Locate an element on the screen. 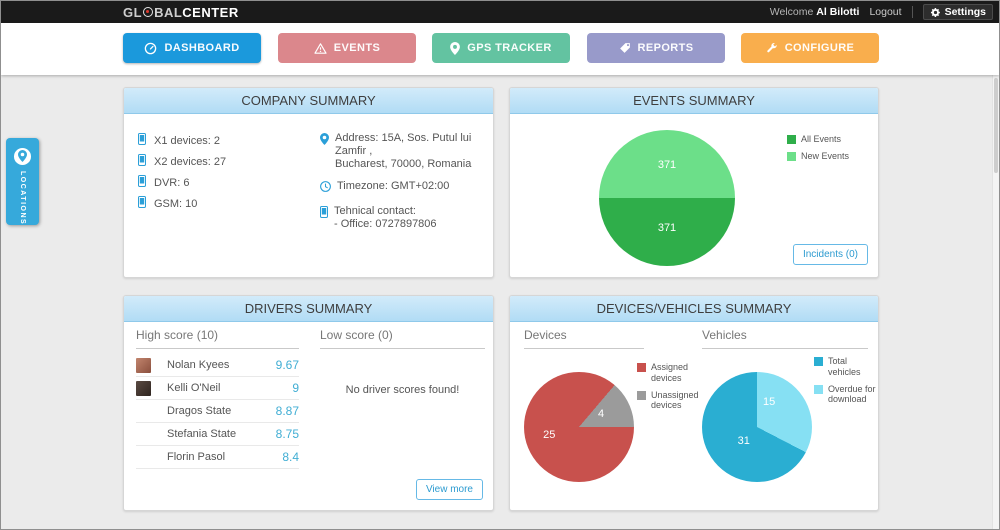 The height and width of the screenshot is (530, 1000). driver-row: Dragos State 8.87 is located at coordinates (217, 411).